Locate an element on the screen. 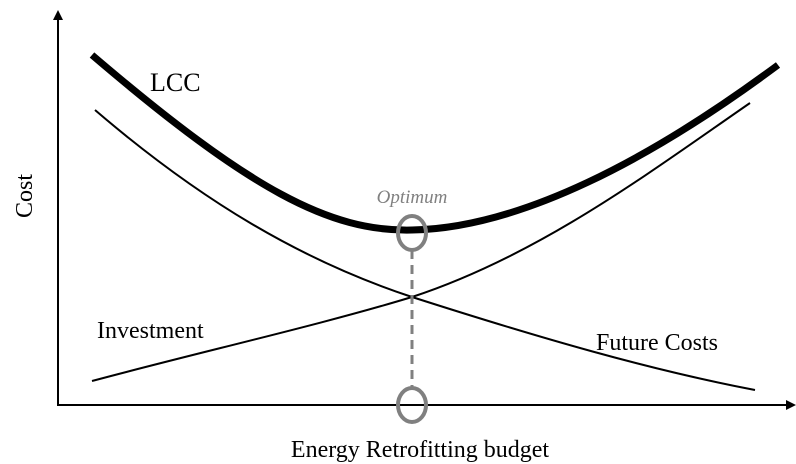  optimum-label: Optimum is located at coordinates (412, 197).